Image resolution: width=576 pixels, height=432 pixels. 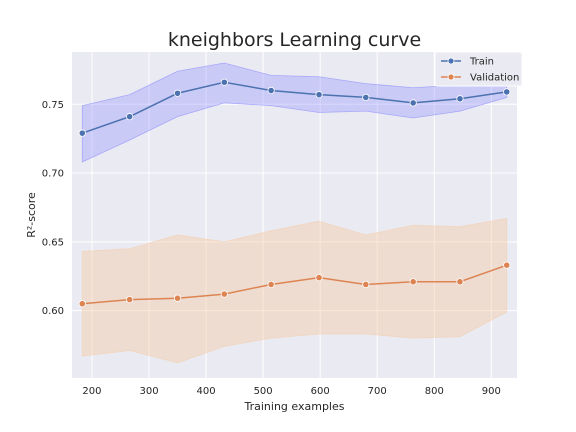 I want to click on legend-train-label: Train, so click(x=481, y=62).